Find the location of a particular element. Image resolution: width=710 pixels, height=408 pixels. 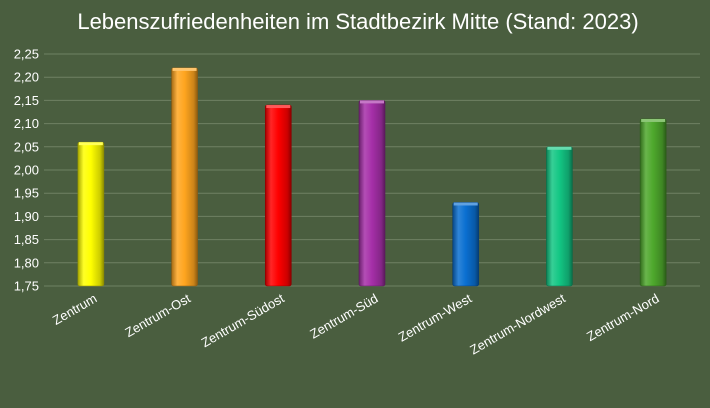

y-tick-label: 2,00 is located at coordinates (26, 170).